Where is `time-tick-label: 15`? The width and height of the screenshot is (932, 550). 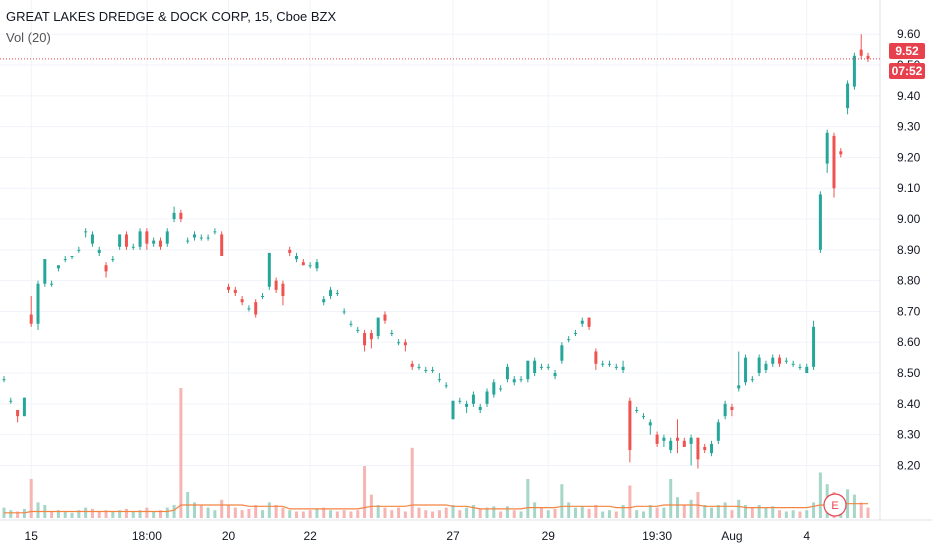 time-tick-label: 15 is located at coordinates (32, 536).